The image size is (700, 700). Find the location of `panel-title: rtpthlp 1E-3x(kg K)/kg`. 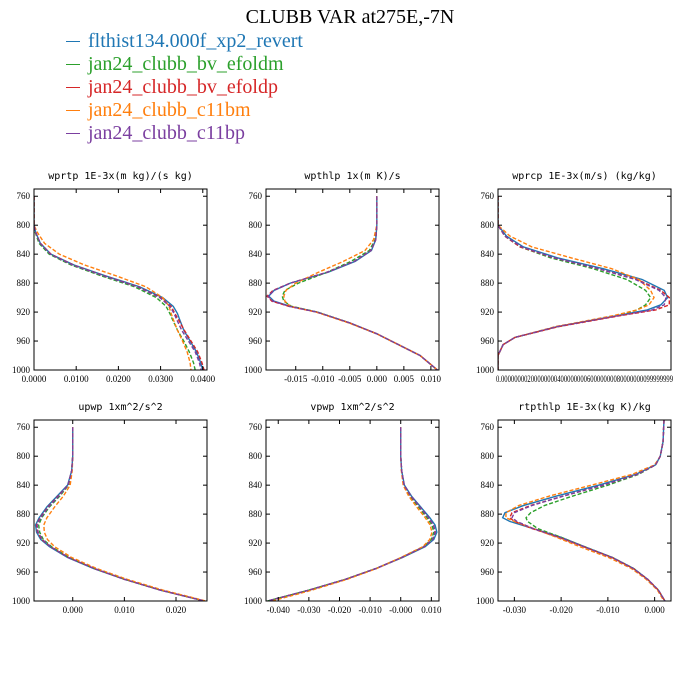

panel-title: rtpthlp 1E-3x(kg K)/kg is located at coordinates (584, 407).